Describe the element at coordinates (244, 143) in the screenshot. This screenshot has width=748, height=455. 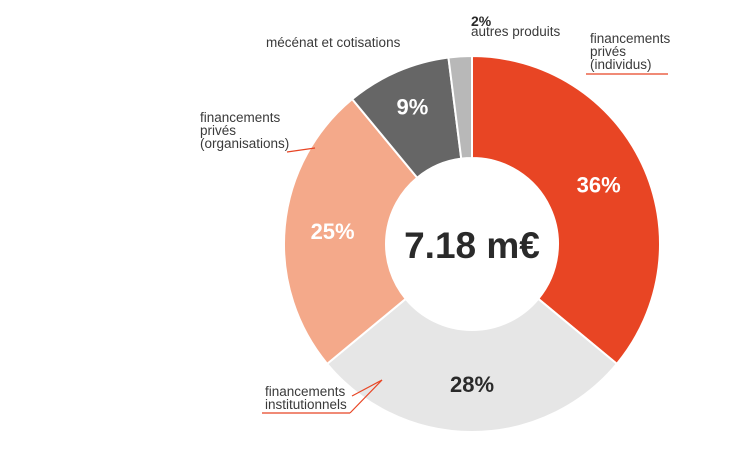
I see `category-label-line: (organisations)` at that location.